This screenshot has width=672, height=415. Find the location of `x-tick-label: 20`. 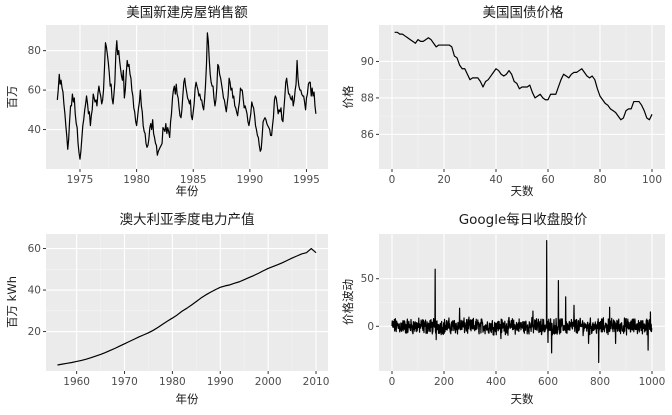

x-tick-label: 20 is located at coordinates (443, 180).